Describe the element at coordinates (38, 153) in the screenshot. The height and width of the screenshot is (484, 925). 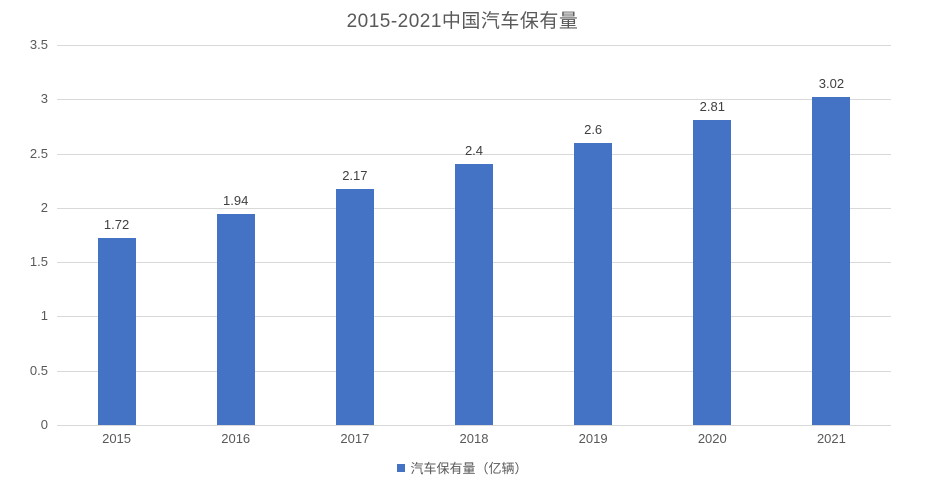
I see `y-tick-label: 2.5` at that location.